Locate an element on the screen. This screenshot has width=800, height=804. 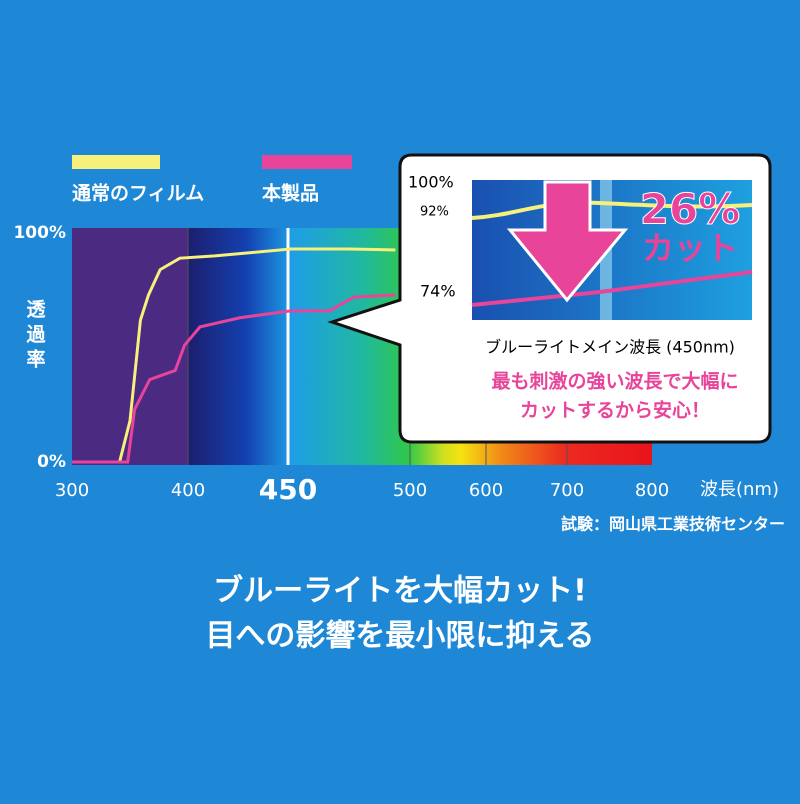
legend-label: 本製品 is located at coordinates (290, 193).